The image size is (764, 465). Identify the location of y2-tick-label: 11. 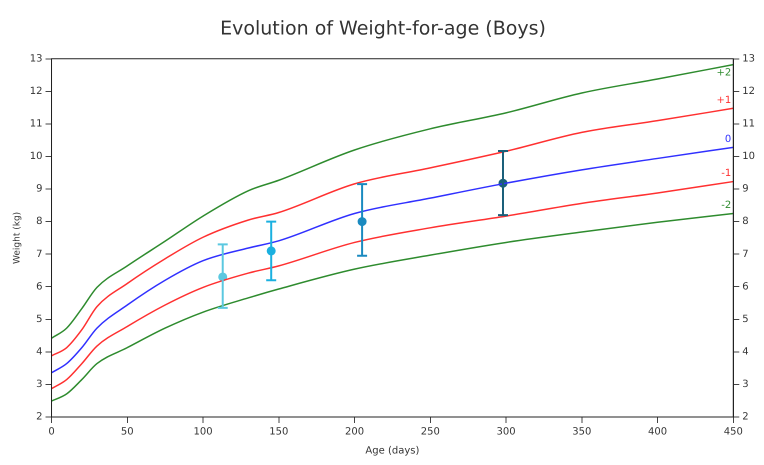
(749, 124).